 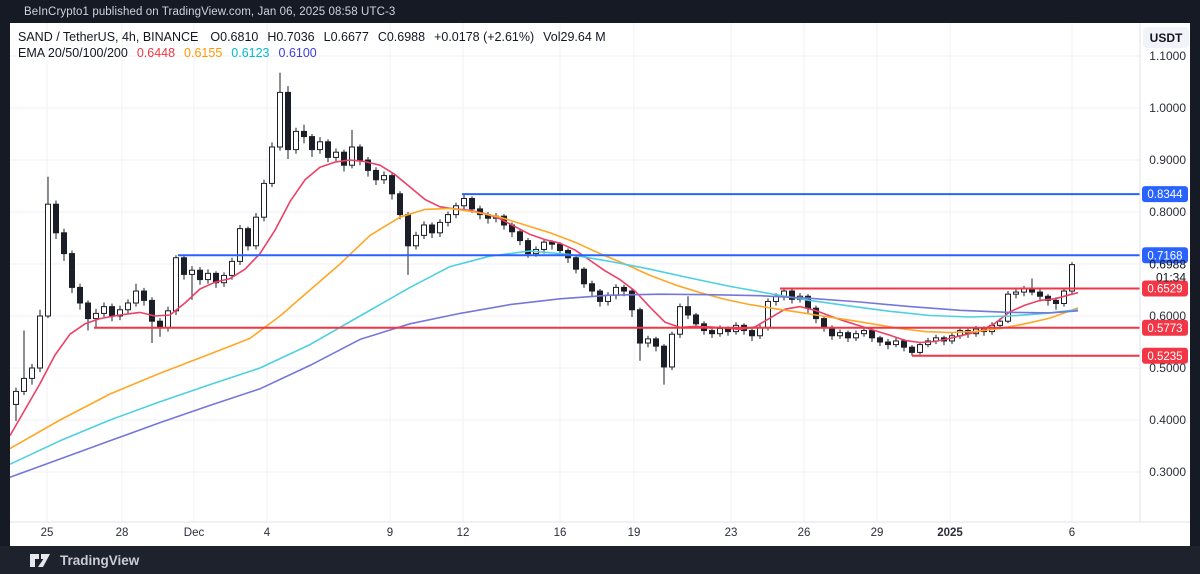 I want to click on svg-text: 0.6000, so click(x=1167, y=316).